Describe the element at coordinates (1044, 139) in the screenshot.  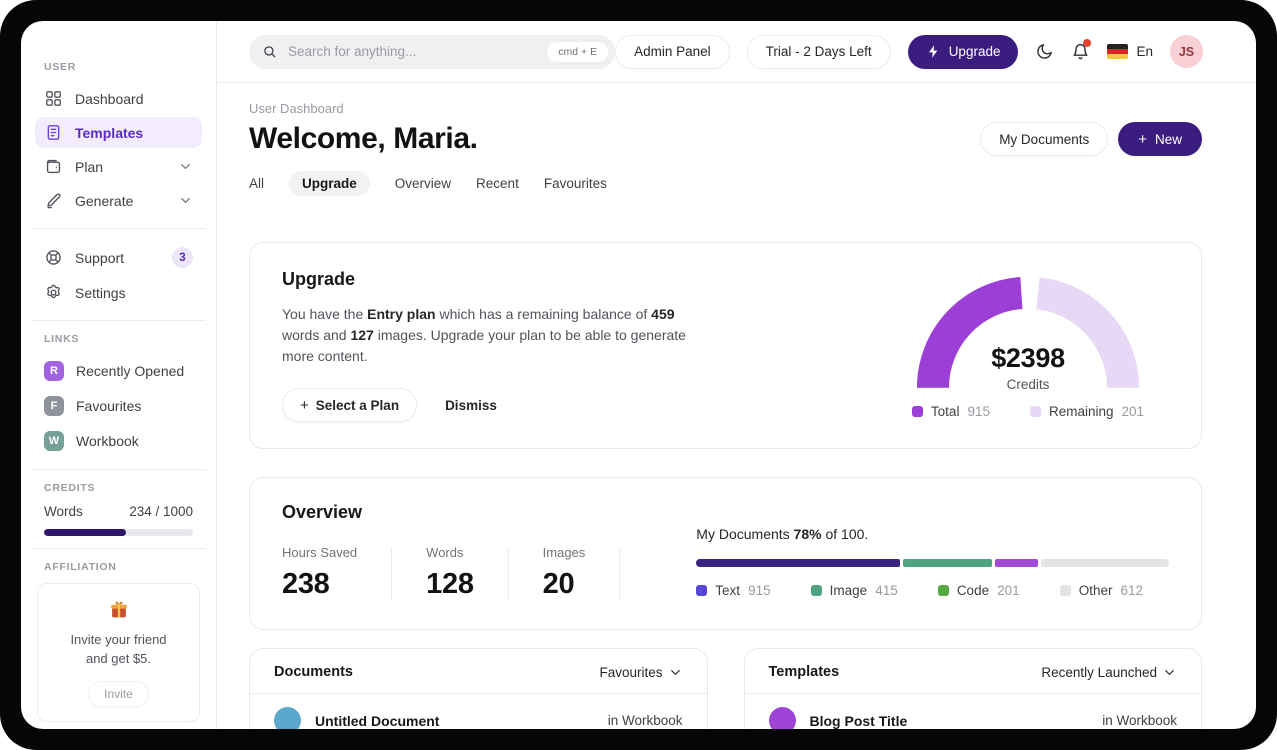
I see `my-documents-button: My Documents` at that location.